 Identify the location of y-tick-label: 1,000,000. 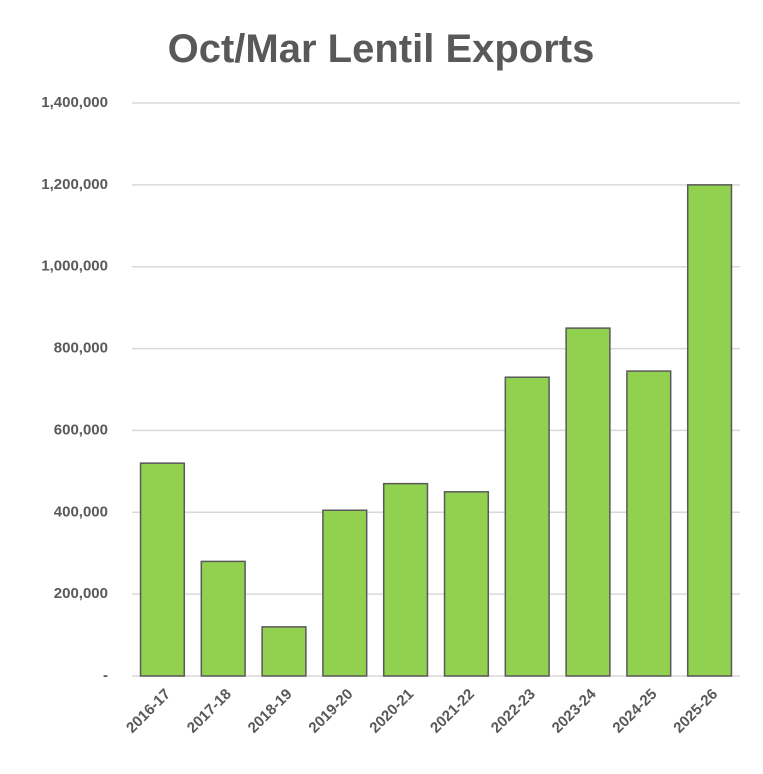
(74, 266).